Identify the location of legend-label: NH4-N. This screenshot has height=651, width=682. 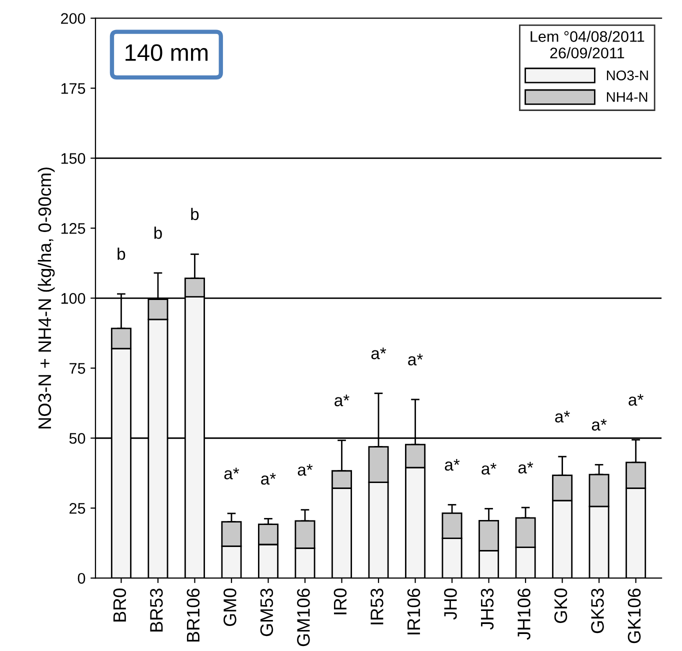
(627, 97).